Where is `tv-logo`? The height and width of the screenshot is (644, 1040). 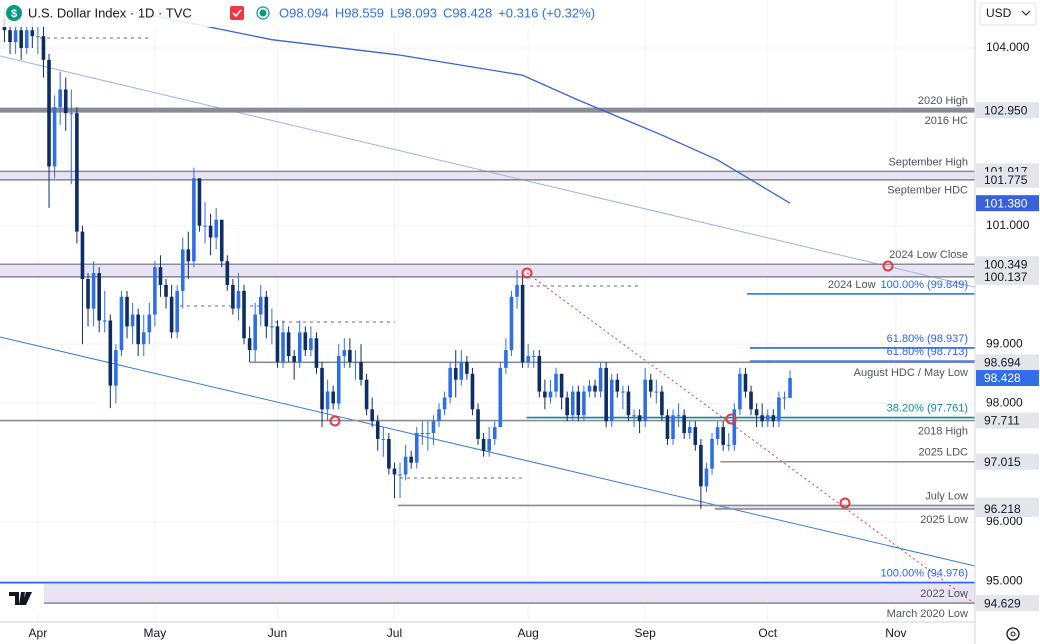
tv-logo is located at coordinates (22, 598).